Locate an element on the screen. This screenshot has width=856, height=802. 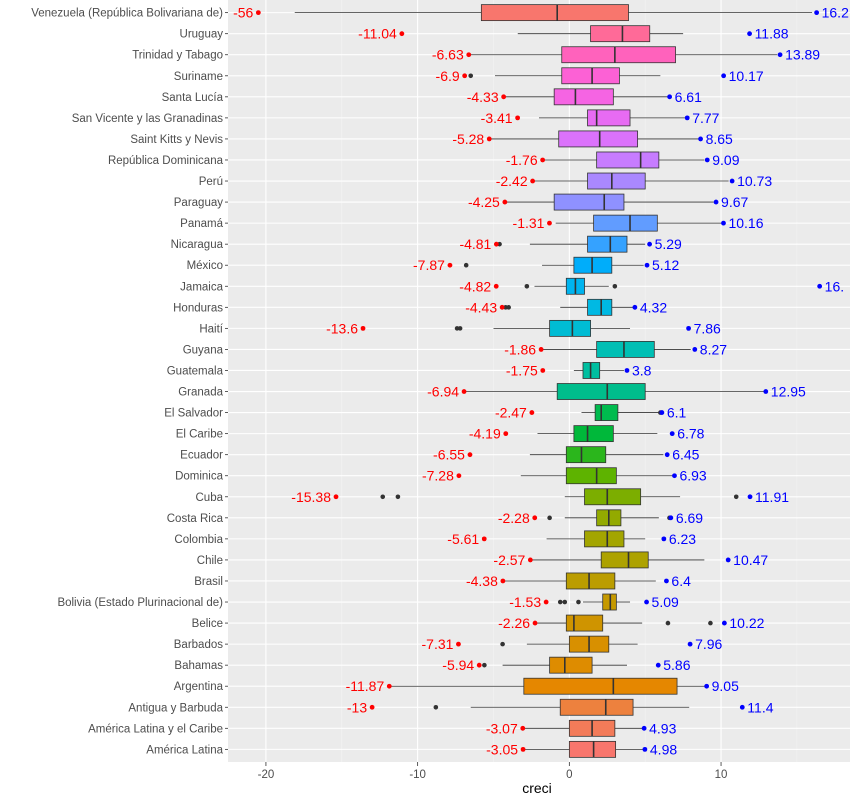
max-value-label: 6.1 is located at coordinates (677, 413).